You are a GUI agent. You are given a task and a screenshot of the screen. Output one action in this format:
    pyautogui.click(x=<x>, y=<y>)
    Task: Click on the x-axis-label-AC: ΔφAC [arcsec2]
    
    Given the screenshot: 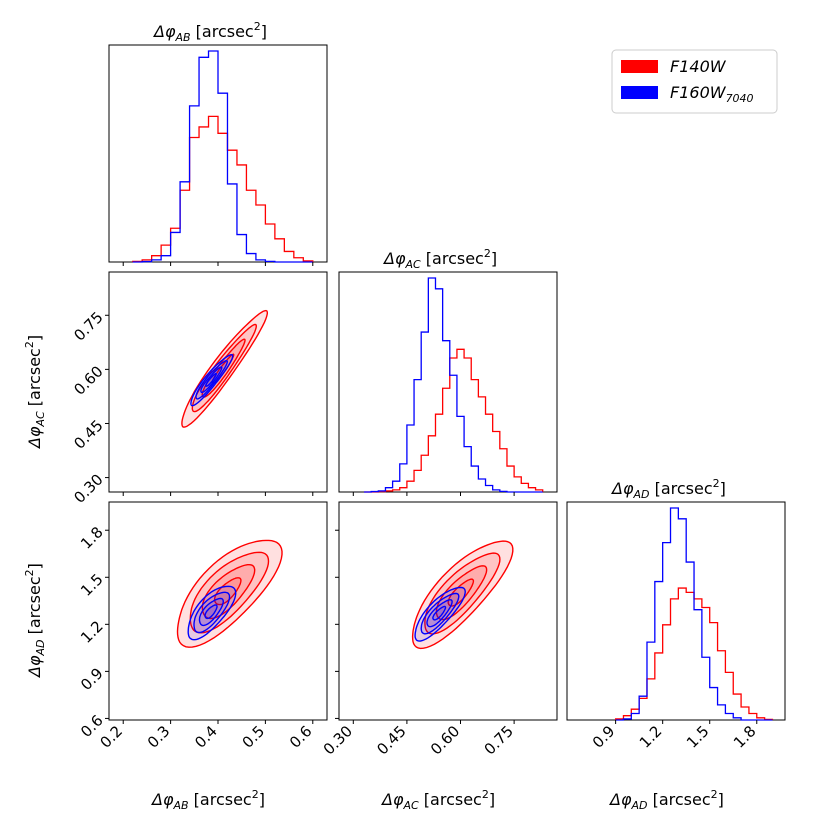 What is the action you would take?
    pyautogui.click(x=437, y=800)
    